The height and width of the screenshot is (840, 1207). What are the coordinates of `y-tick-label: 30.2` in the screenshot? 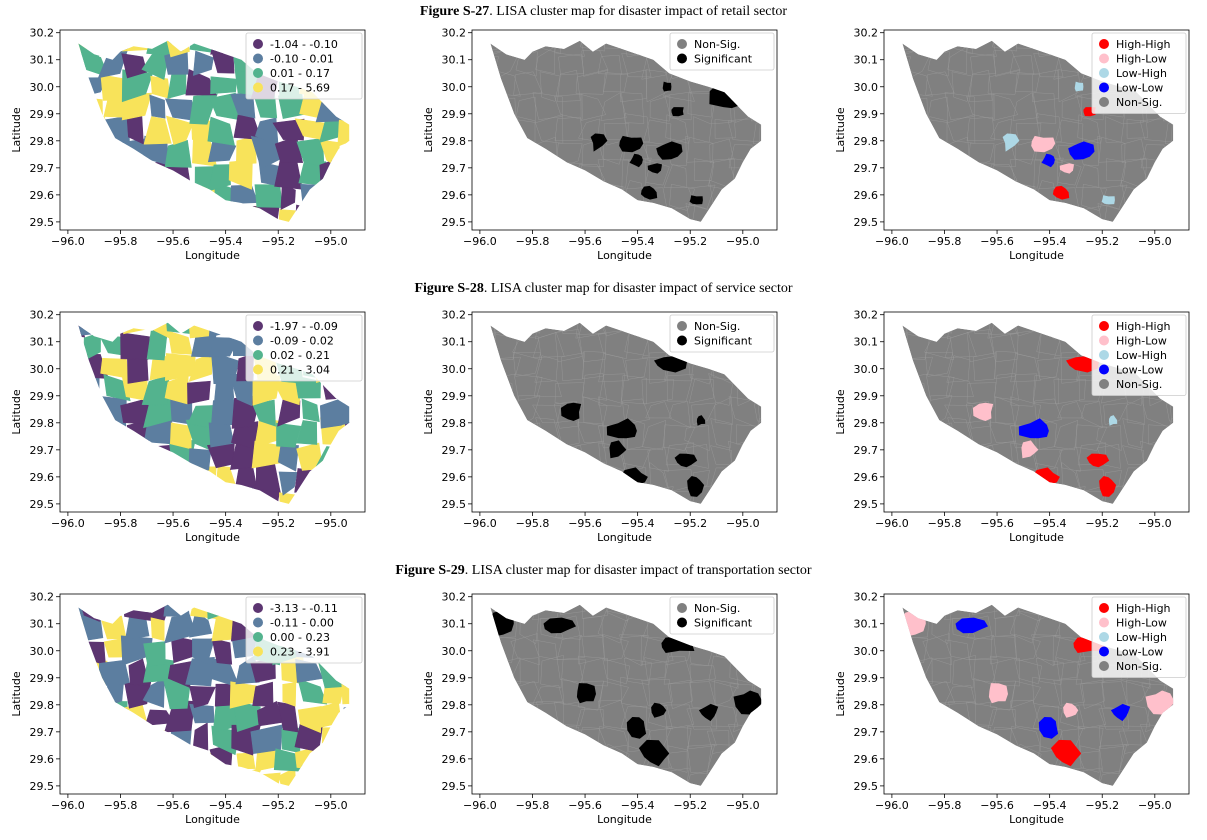 It's located at (42, 315).